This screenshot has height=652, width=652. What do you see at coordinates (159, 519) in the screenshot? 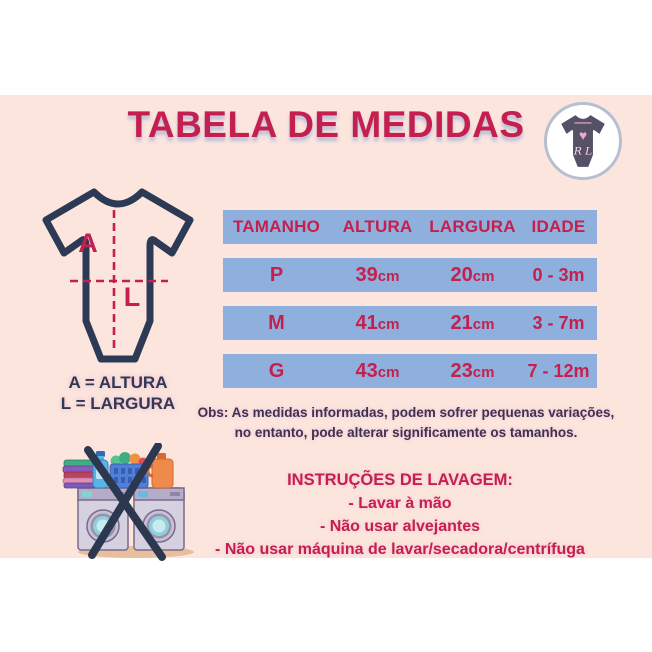
I see `washing-machine-icon` at bounding box center [159, 519].